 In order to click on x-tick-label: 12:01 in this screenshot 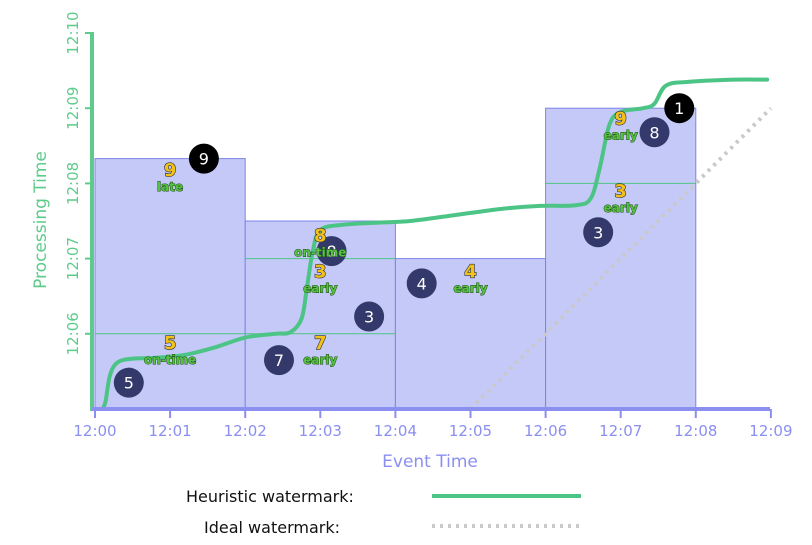, I will do `click(169, 431)`.